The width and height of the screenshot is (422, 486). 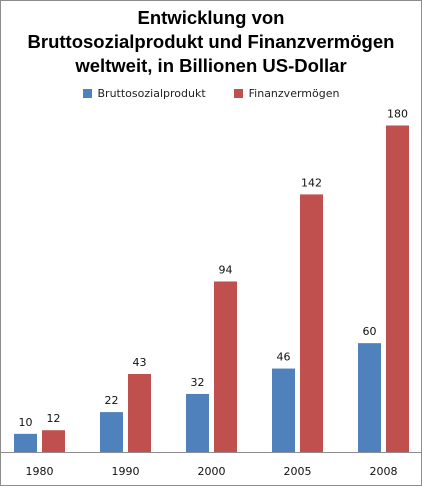 What do you see at coordinates (369, 397) in the screenshot?
I see `bar-bsp-2008` at bounding box center [369, 397].